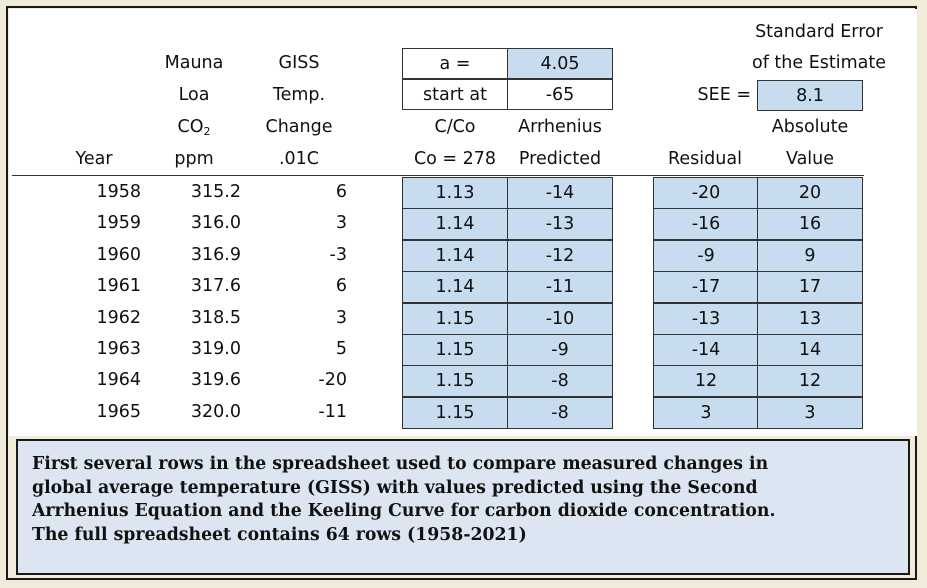  I want to click on cell-residual: -16, so click(706, 224).